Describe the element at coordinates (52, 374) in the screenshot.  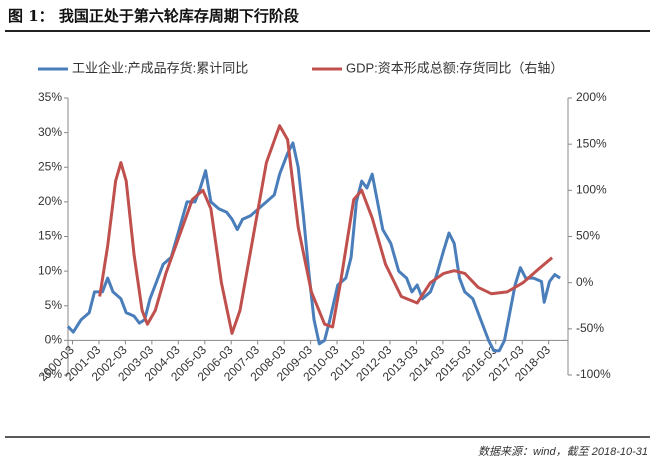
I see `y-tick-label: -5%` at that location.